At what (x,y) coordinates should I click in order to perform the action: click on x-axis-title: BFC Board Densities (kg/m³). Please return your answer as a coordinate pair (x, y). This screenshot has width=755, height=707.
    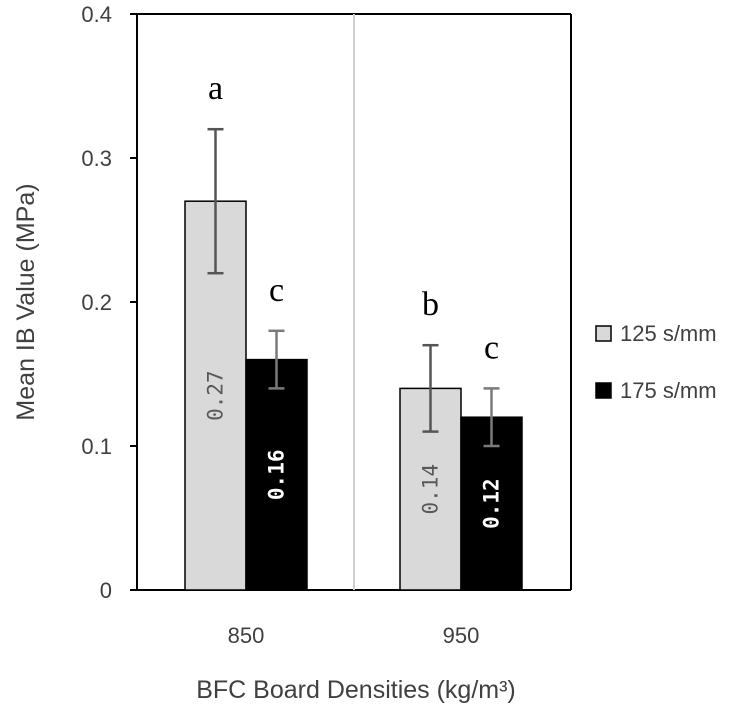
    Looking at the image, I should click on (356, 690).